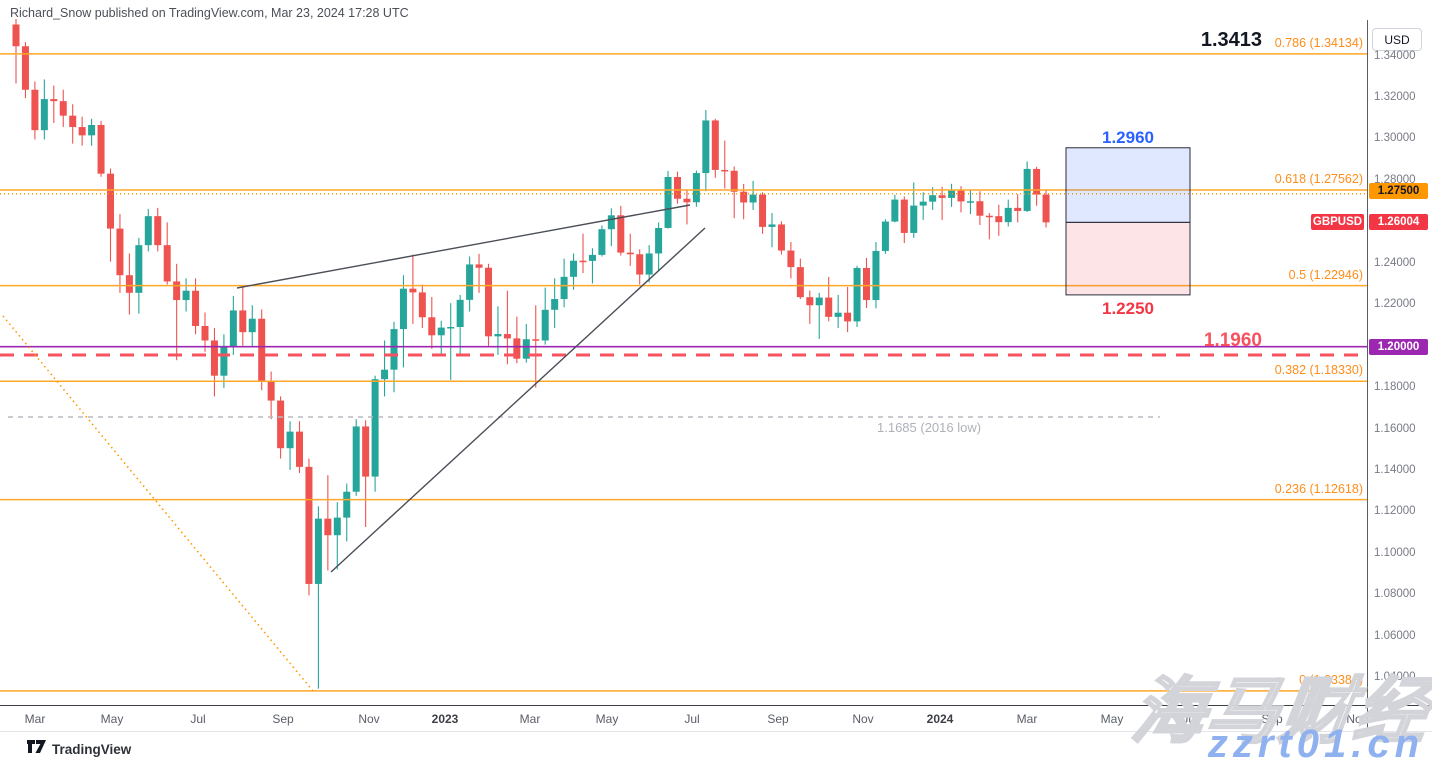  Describe the element at coordinates (1395, 635) in the screenshot. I see `price-tick: 1.06000` at that location.